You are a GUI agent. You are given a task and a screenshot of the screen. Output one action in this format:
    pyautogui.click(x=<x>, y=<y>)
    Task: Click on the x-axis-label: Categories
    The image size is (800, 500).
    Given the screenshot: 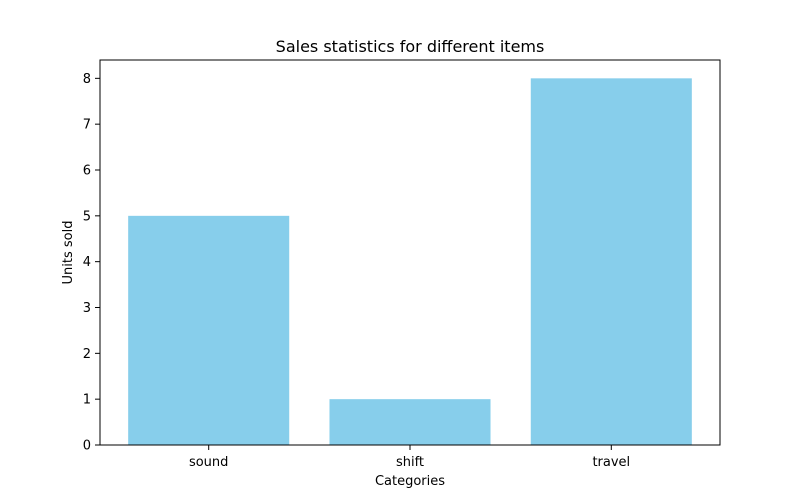 What is the action you would take?
    pyautogui.click(x=410, y=481)
    